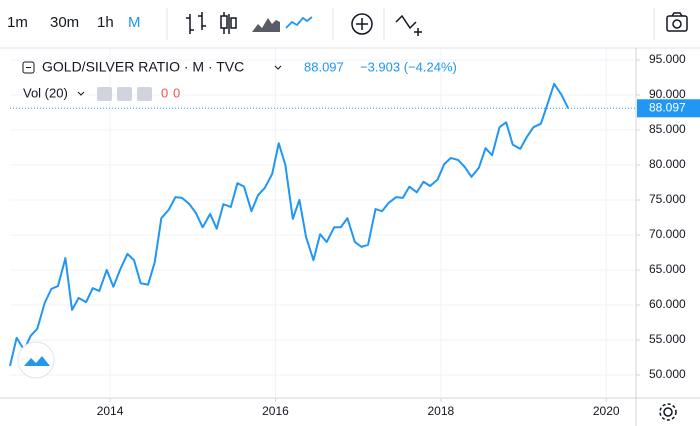 This screenshot has width=700, height=426. Describe the element at coordinates (677, 22) in the screenshot. I see `screenshot-icon` at that location.